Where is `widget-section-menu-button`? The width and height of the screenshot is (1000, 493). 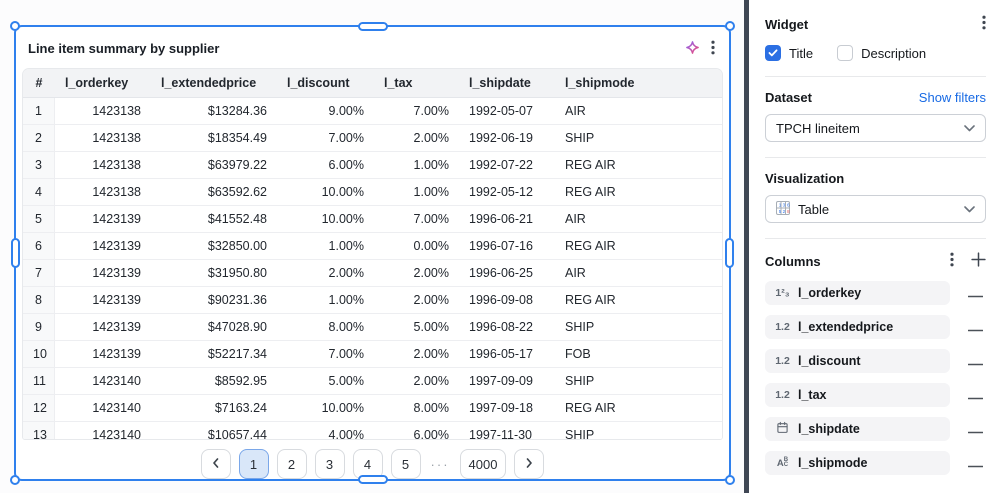 widget-section-menu-button is located at coordinates (984, 24).